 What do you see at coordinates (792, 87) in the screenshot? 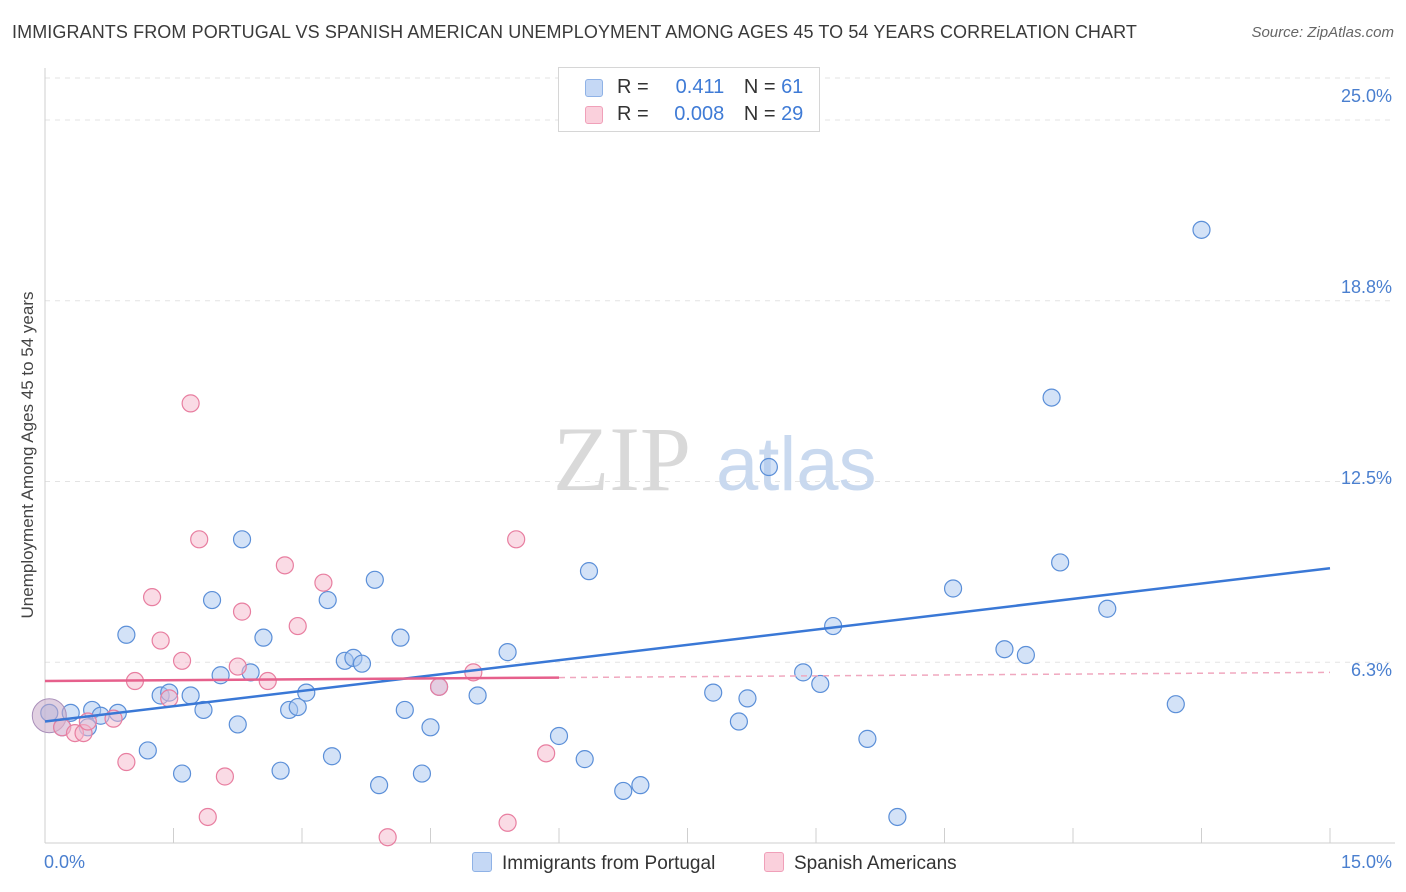
I see `legend-n-value: 61` at bounding box center [792, 87].